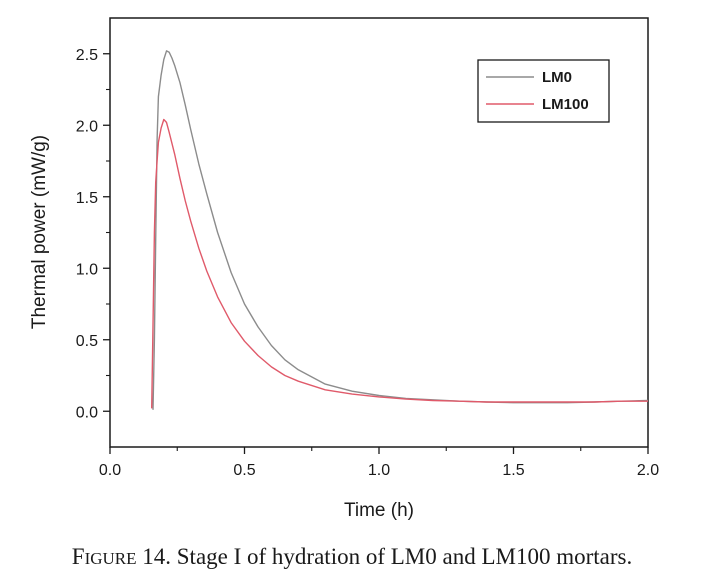 The height and width of the screenshot is (586, 704). Describe the element at coordinates (110, 558) in the screenshot. I see `caption-label-rest: IGURE` at that location.